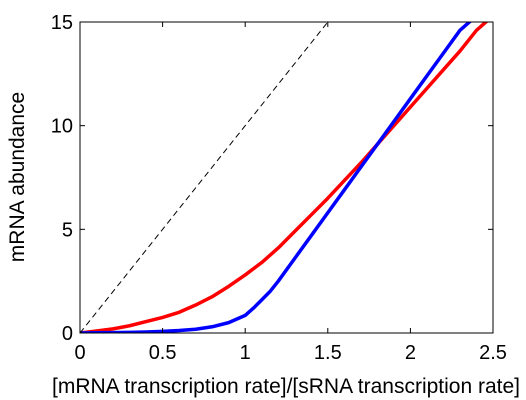 Image resolution: width=526 pixels, height=400 pixels. Describe the element at coordinates (67, 334) in the screenshot. I see `y-tick-label: 0` at that location.